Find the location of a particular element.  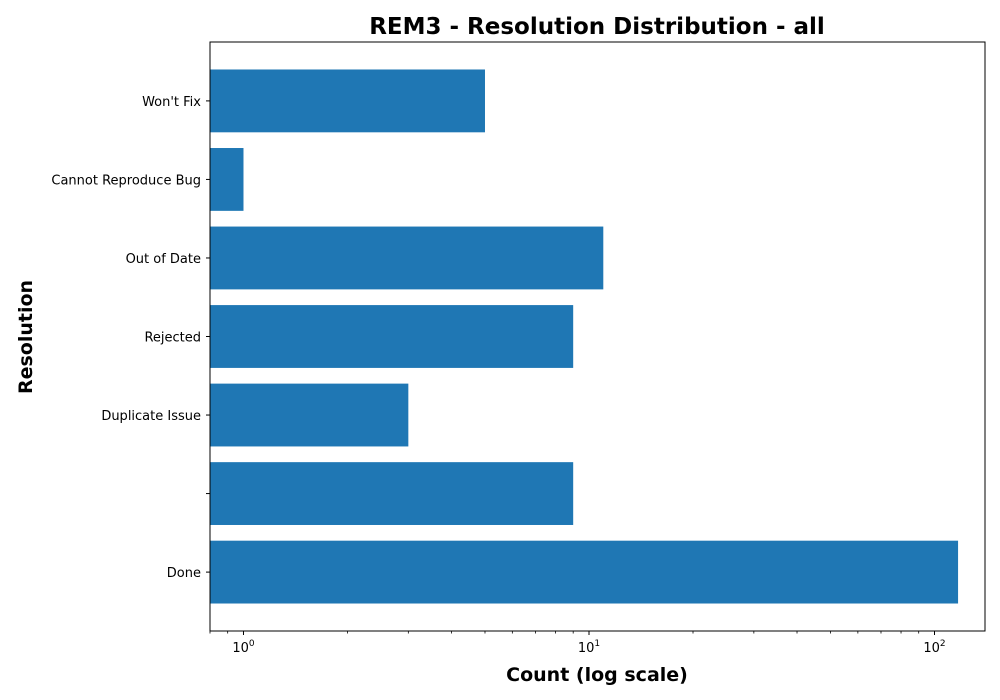

y-tick-label: Out of Date is located at coordinates (163, 259).